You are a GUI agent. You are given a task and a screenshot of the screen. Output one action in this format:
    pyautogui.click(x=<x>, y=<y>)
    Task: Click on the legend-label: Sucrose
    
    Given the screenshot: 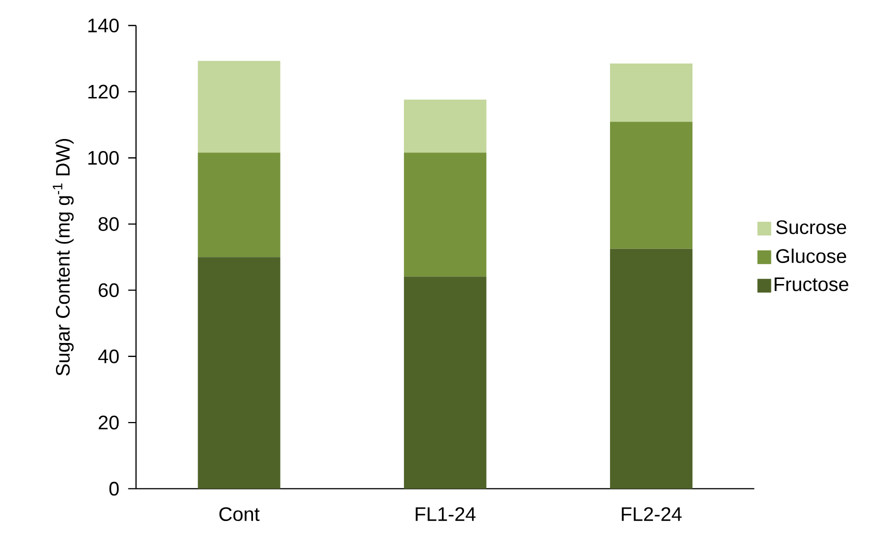 What is the action you would take?
    pyautogui.click(x=811, y=227)
    